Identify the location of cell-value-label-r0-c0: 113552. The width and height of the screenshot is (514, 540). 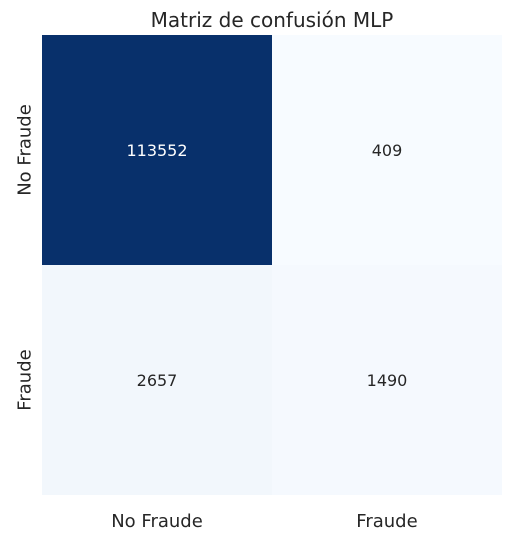
(156, 150).